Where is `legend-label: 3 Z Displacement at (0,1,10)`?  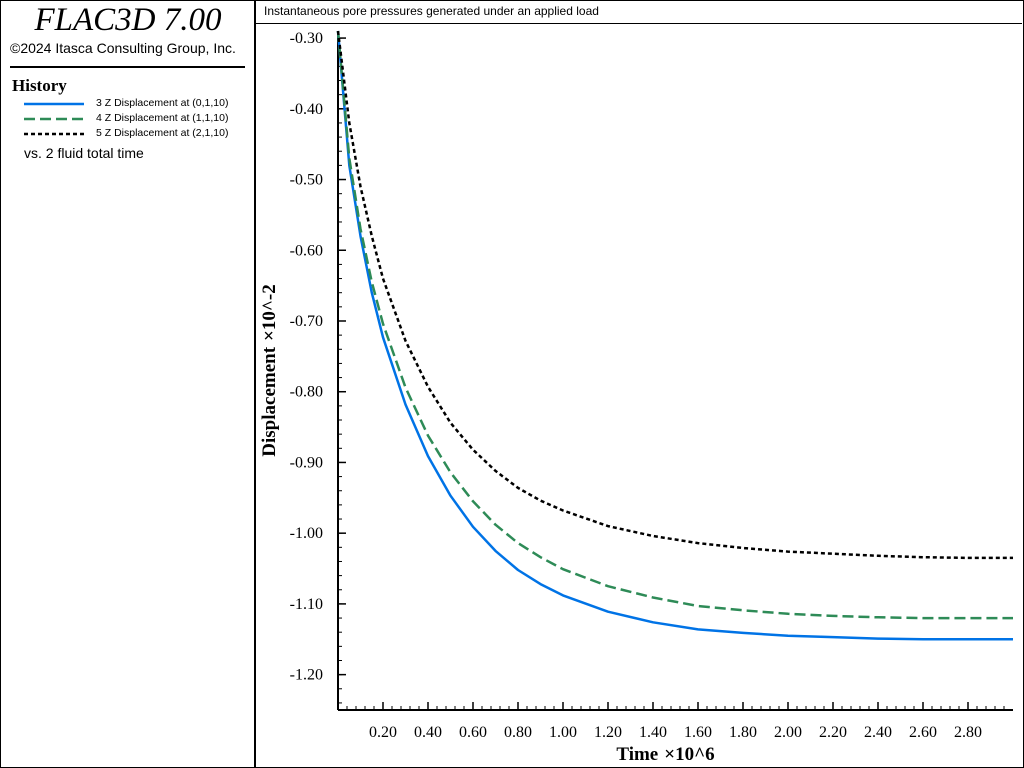
legend-label: 3 Z Displacement at (0,1,10) is located at coordinates (162, 103).